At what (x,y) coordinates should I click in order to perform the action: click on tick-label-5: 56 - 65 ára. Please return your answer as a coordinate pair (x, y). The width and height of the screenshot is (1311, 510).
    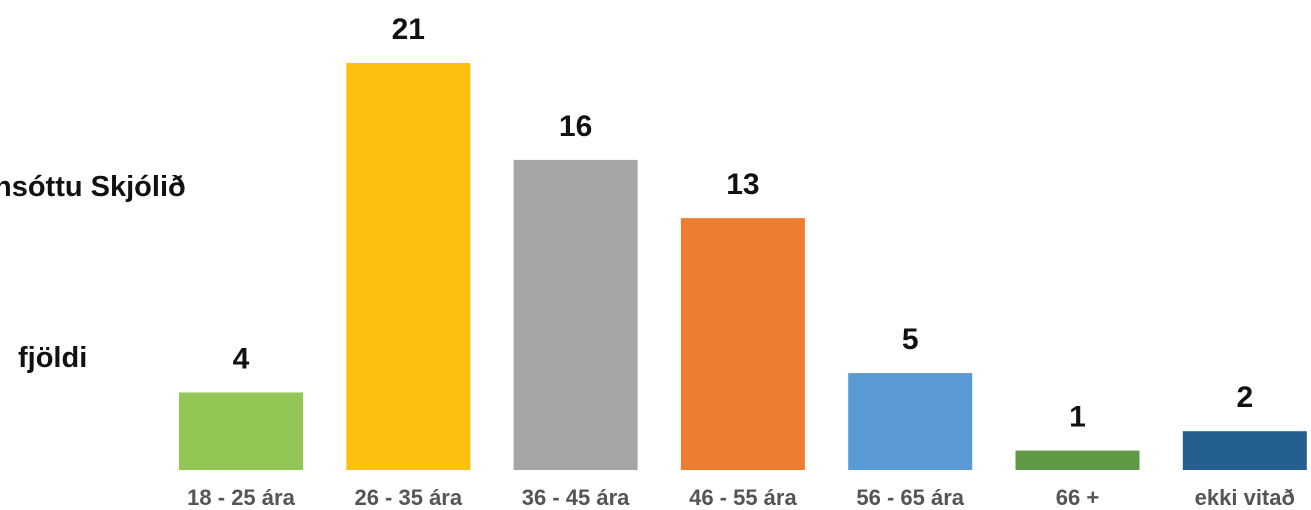
    Looking at the image, I should click on (910, 497).